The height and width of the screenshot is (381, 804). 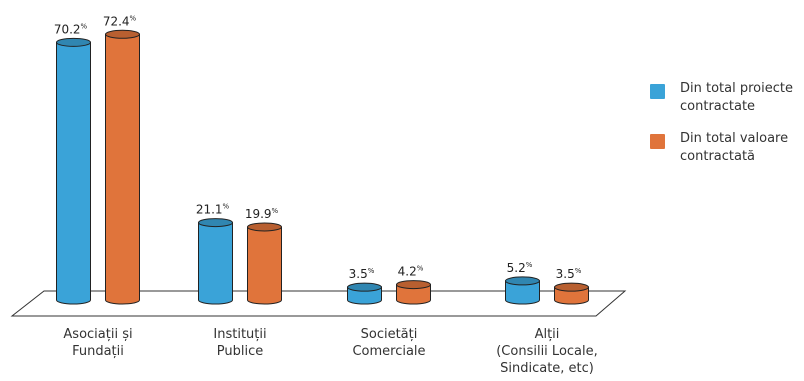 I want to click on legend-item-value: Din total valoare contractată, so click(x=725, y=148).